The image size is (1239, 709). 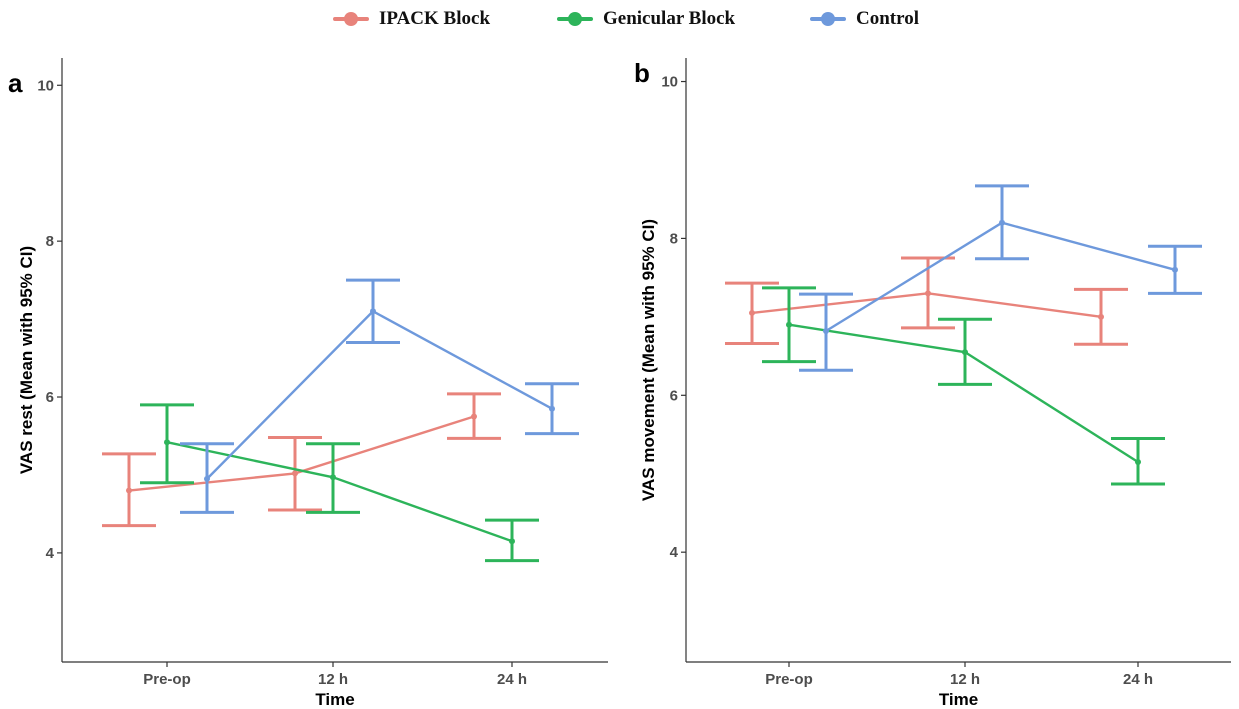 I want to click on legend-item-genicular-block: Genicular Block, so click(x=646, y=19).